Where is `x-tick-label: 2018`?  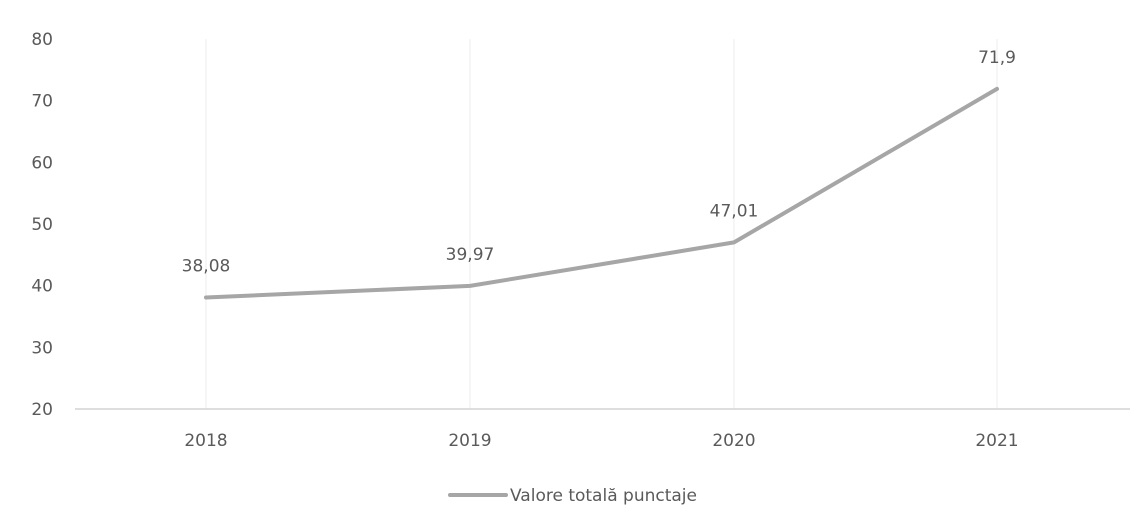
x-tick-label: 2018 is located at coordinates (205, 441).